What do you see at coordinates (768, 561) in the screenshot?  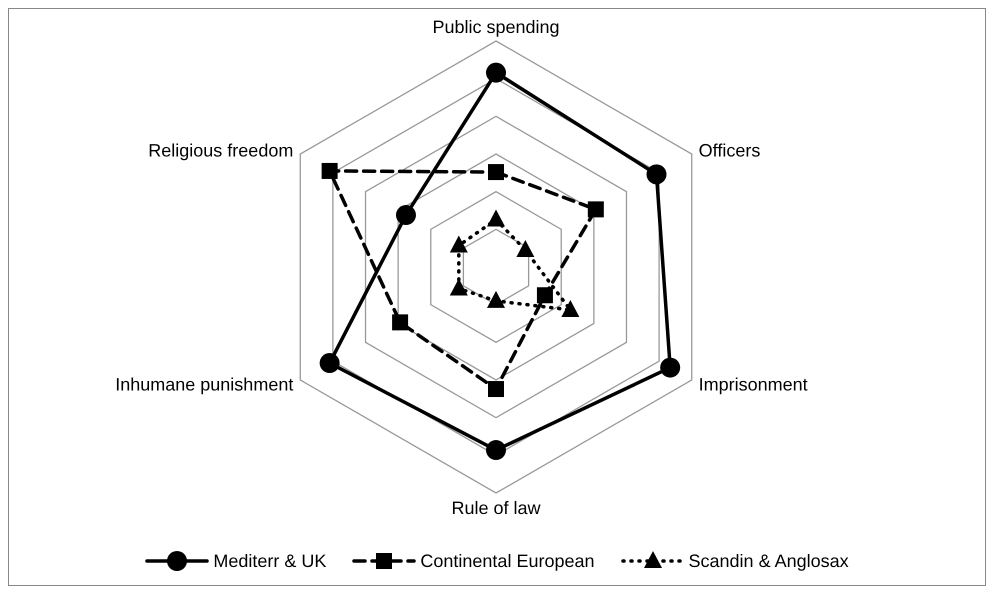 I see `legend-label: Scandin & Anglosax` at bounding box center [768, 561].